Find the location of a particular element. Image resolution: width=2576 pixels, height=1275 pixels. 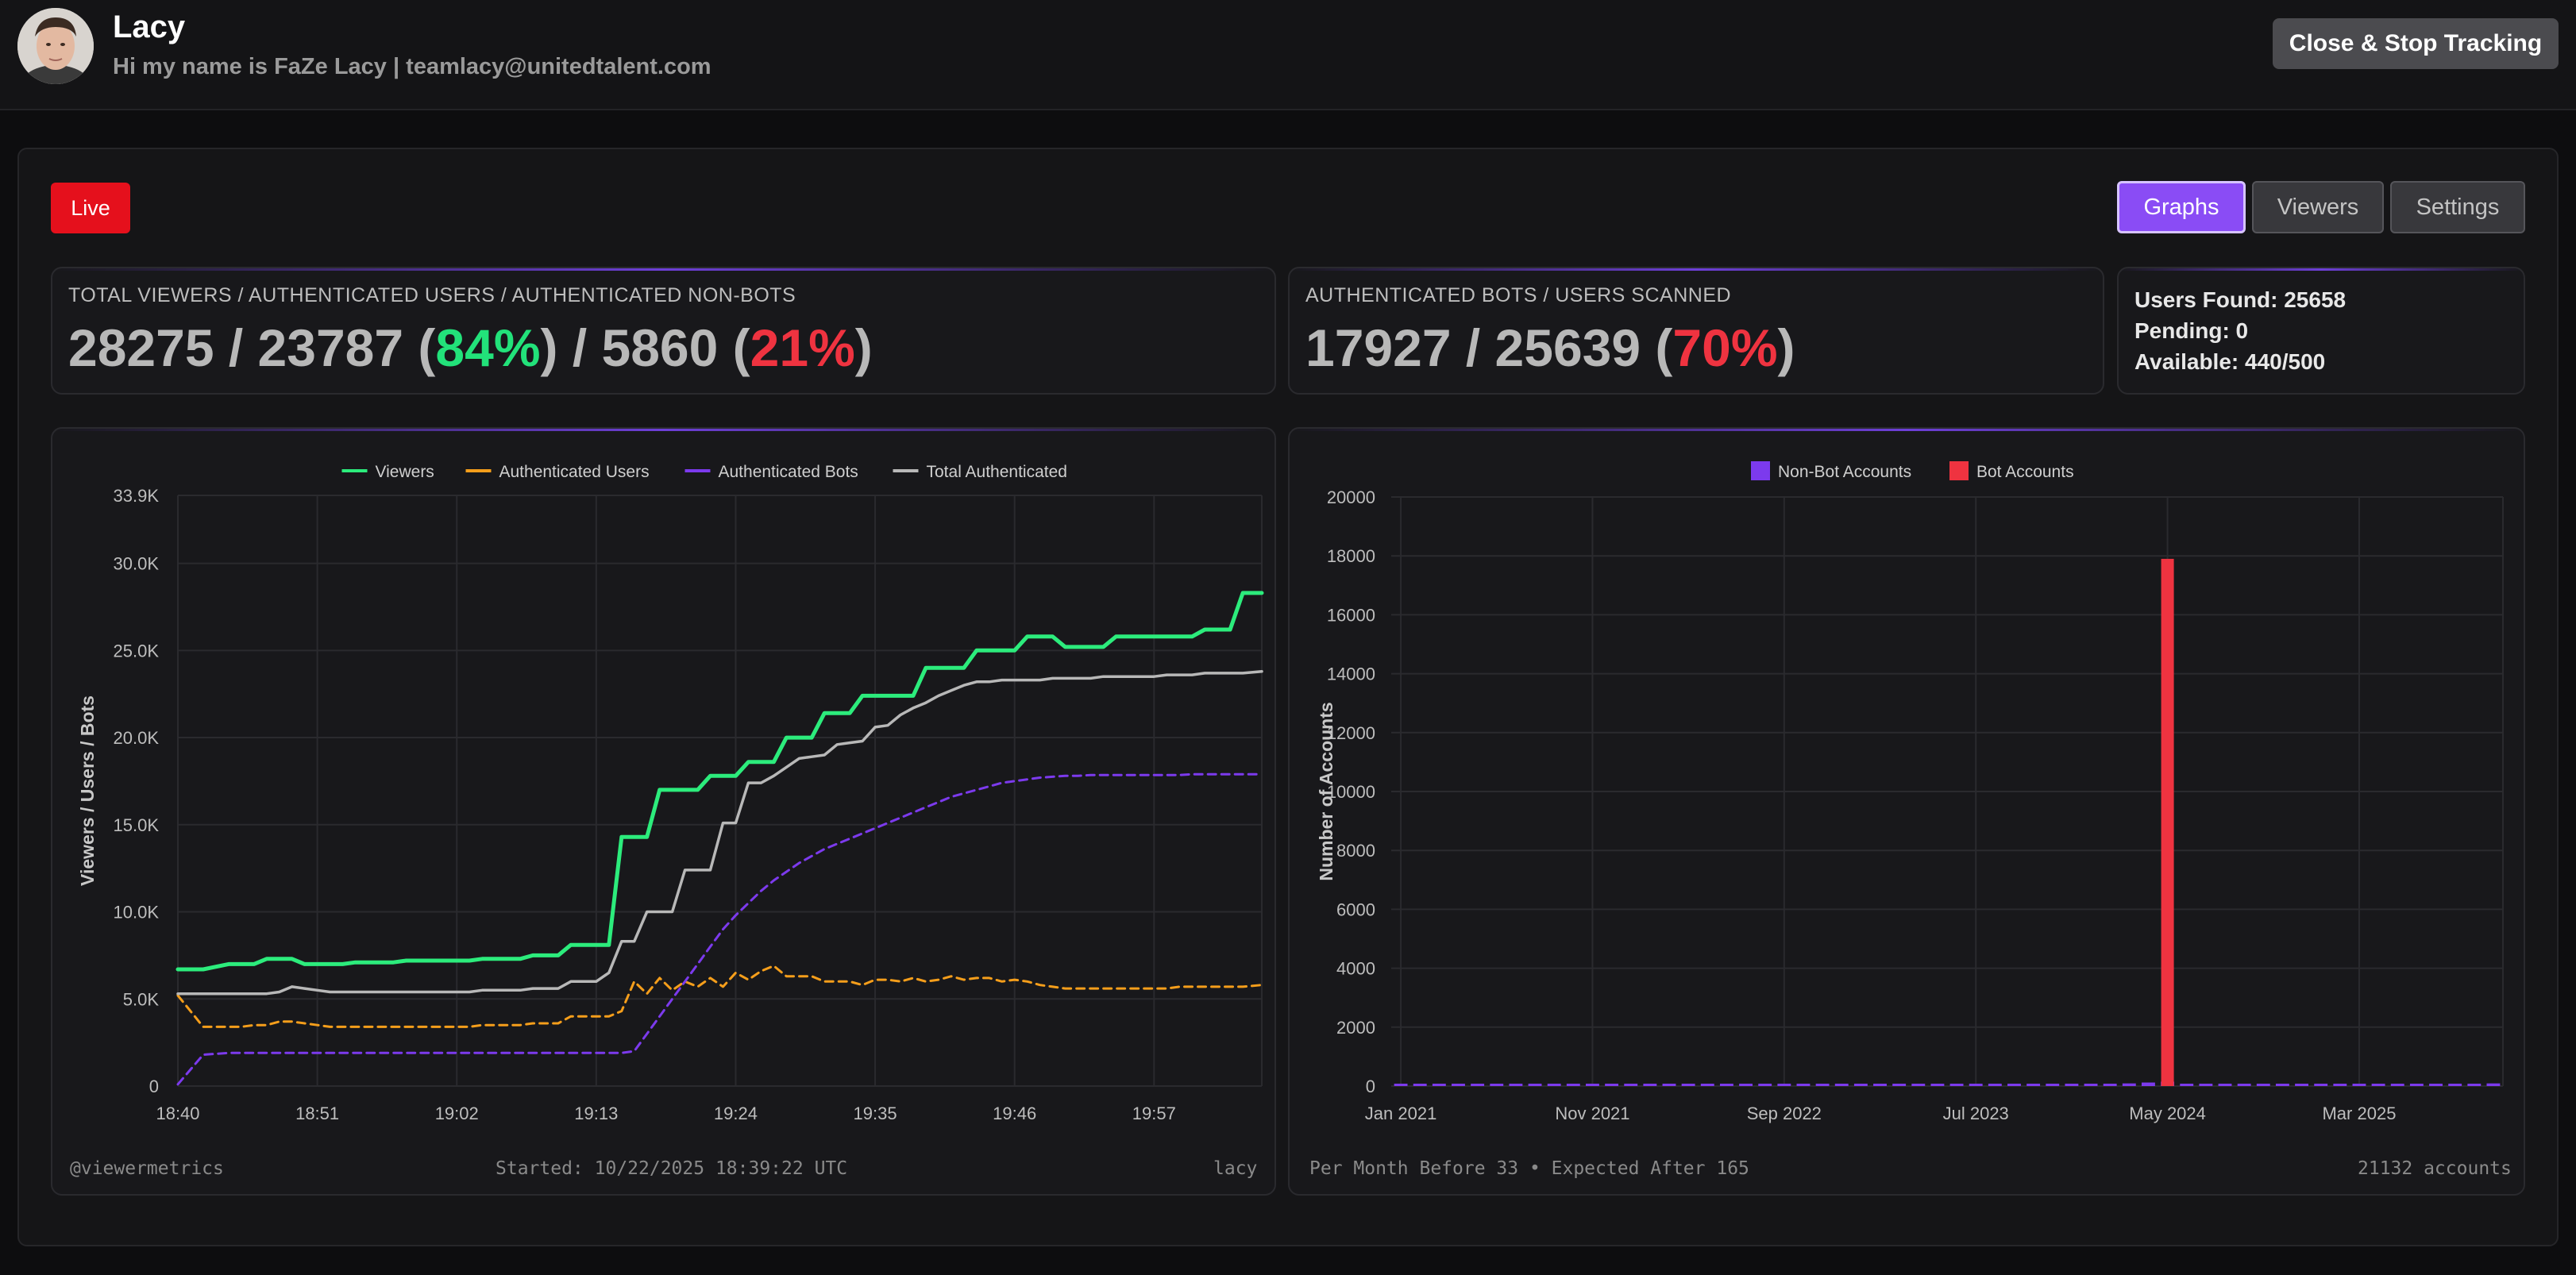

x-tick-label: 19:13 is located at coordinates (596, 1113).